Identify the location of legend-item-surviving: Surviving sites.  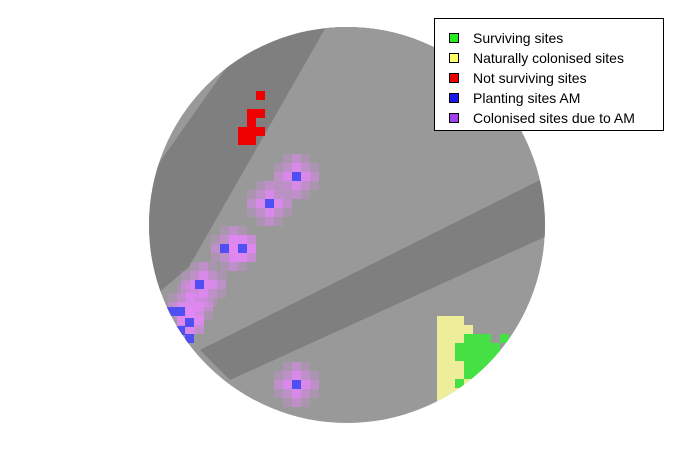
(556, 38).